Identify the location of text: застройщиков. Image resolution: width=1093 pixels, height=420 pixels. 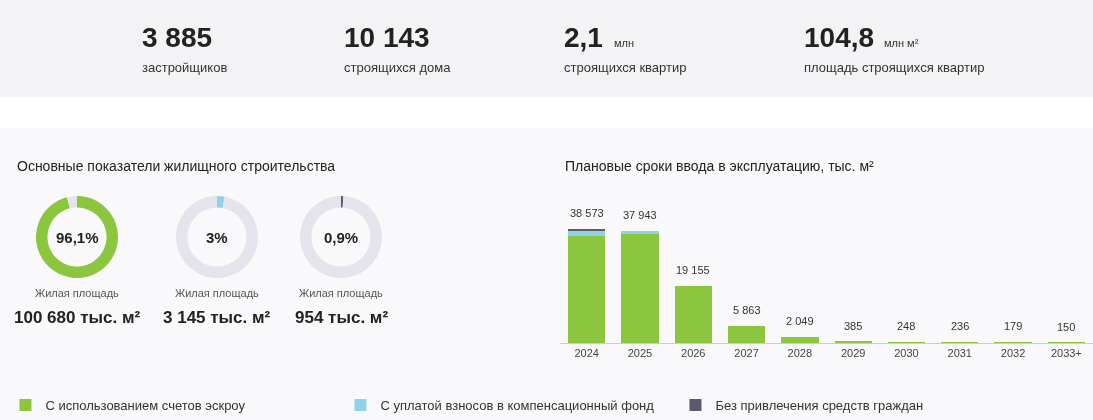
(185, 67).